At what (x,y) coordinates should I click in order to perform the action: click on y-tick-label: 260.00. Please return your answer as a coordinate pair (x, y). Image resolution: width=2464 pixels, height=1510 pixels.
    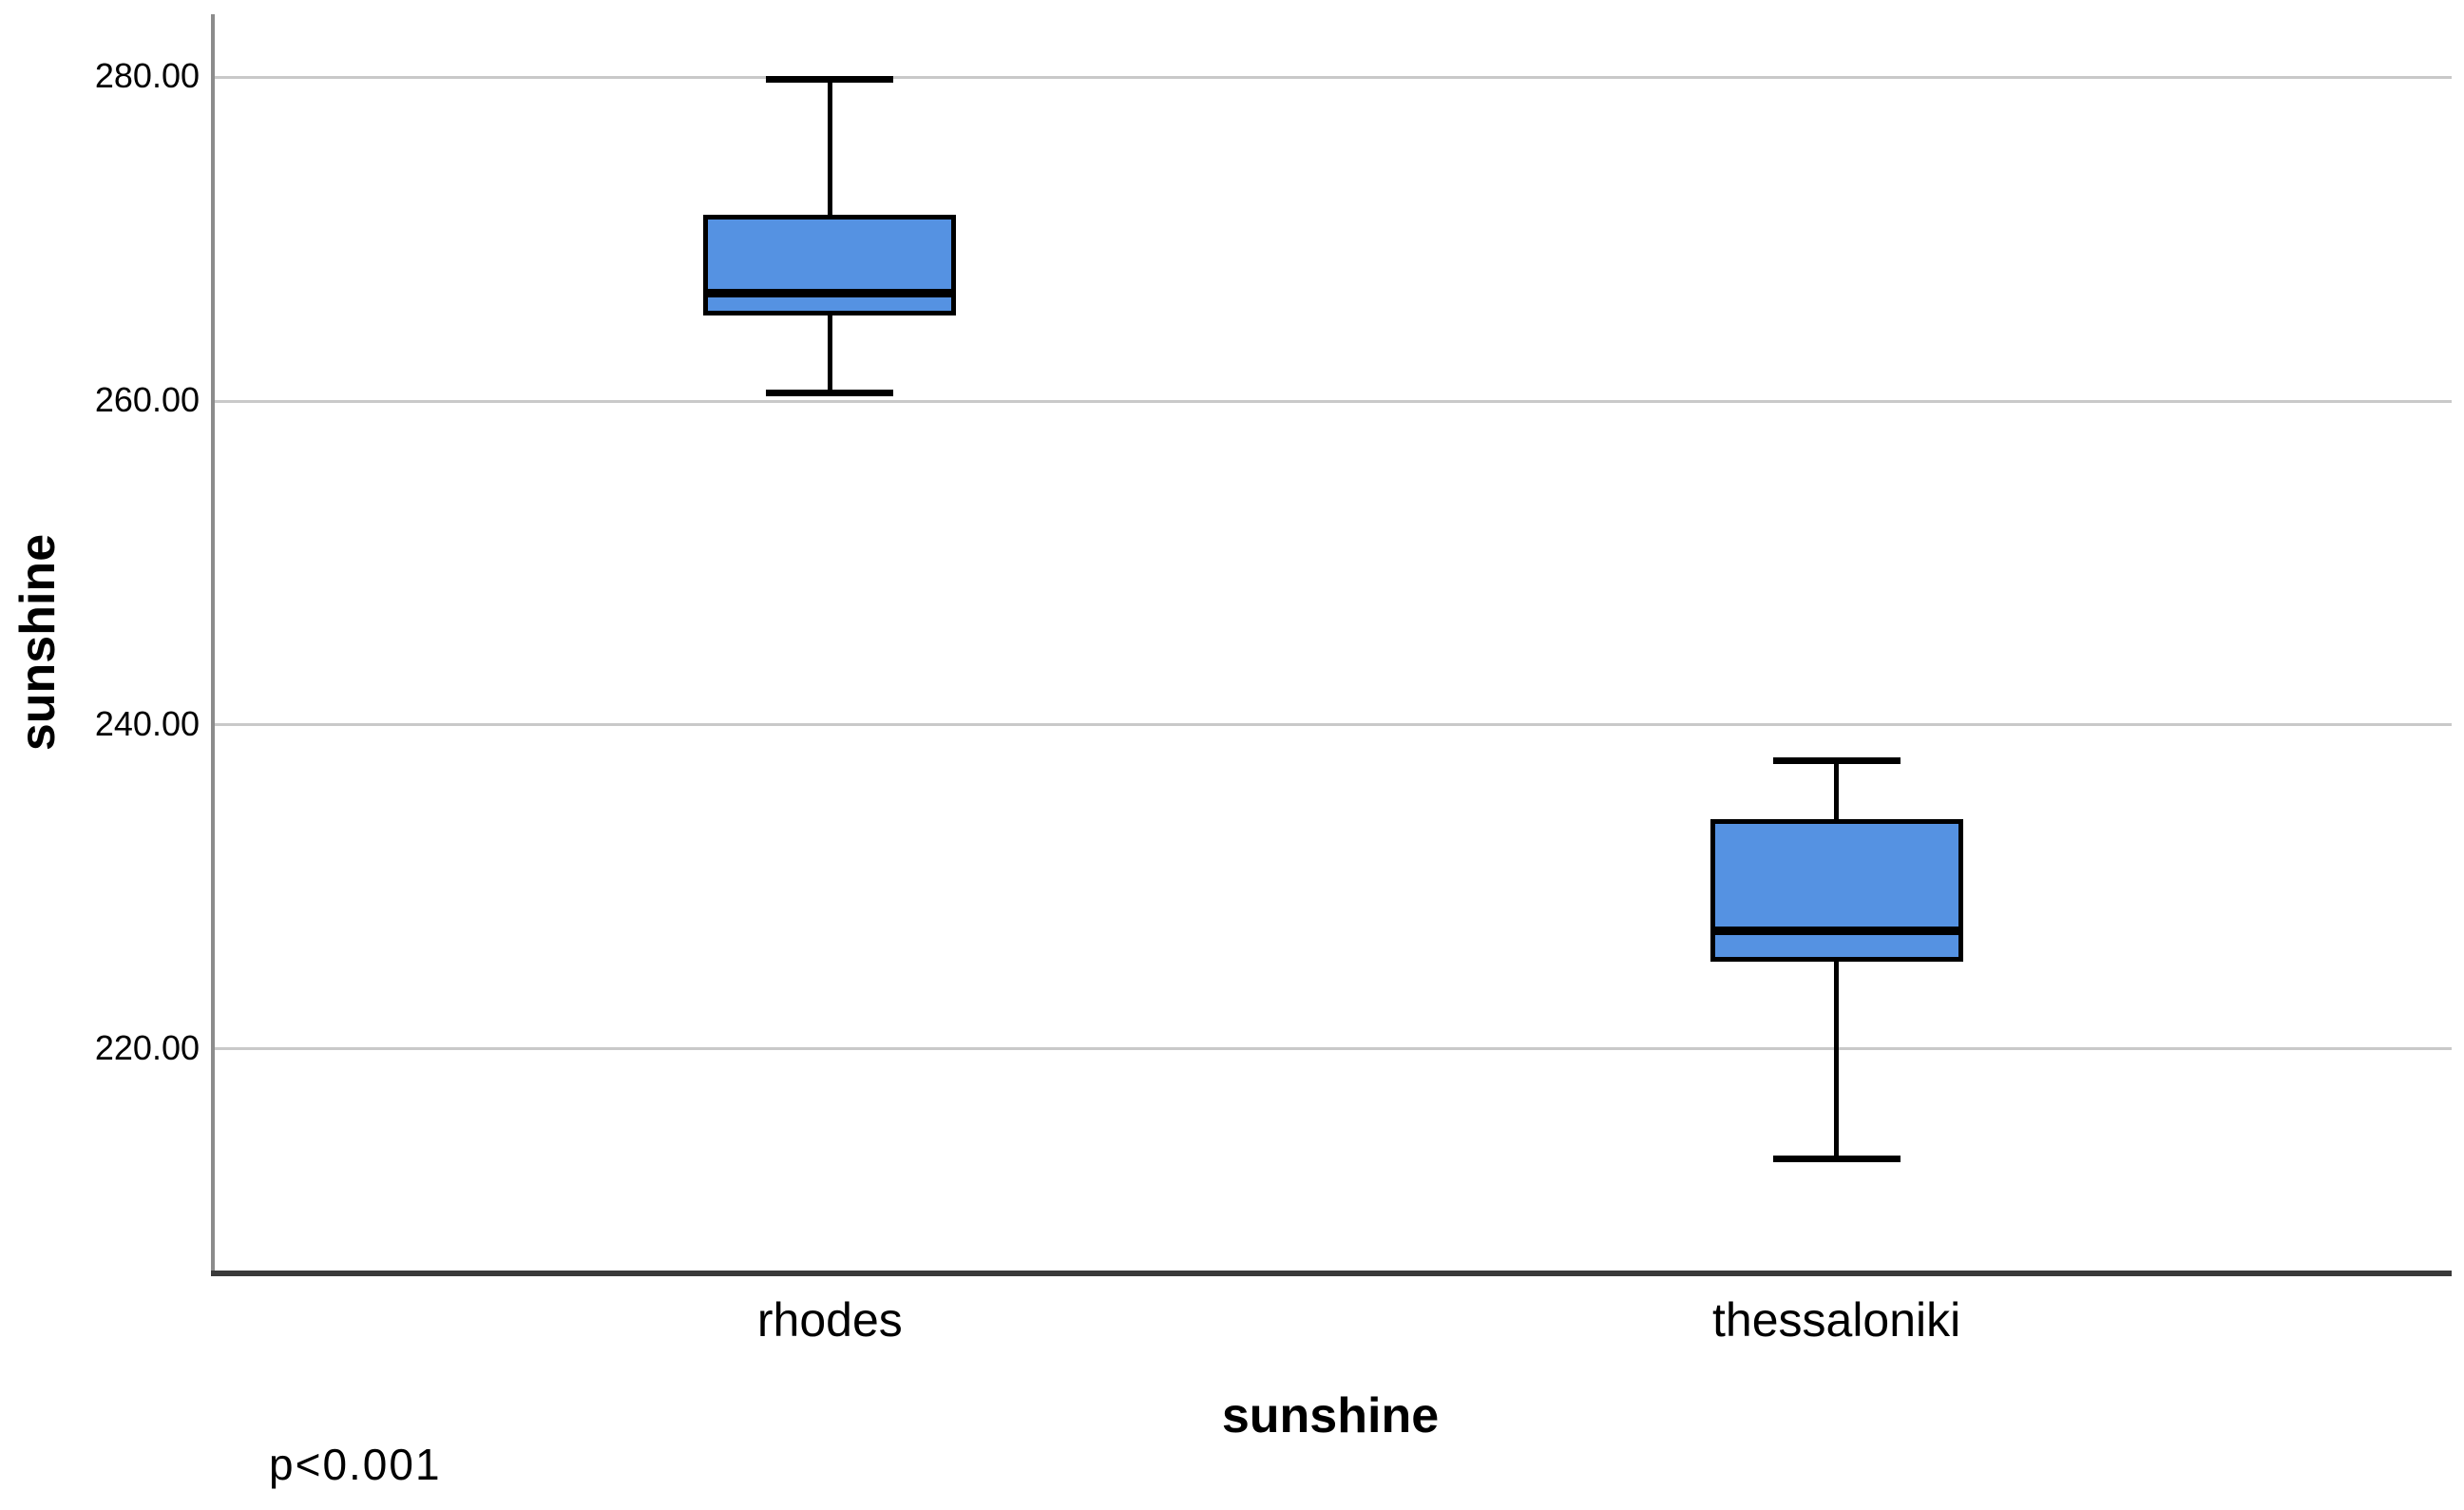
    Looking at the image, I should click on (147, 400).